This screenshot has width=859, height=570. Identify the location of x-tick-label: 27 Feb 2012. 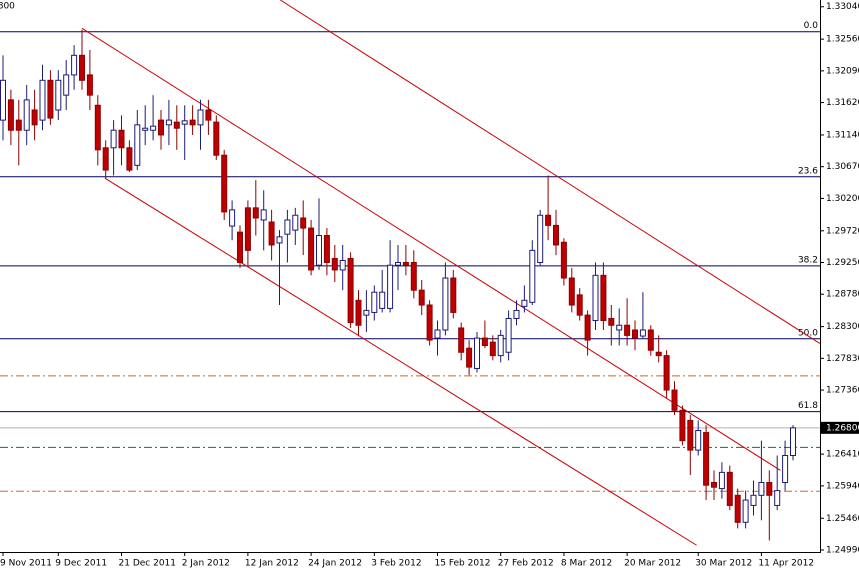
(526, 564).